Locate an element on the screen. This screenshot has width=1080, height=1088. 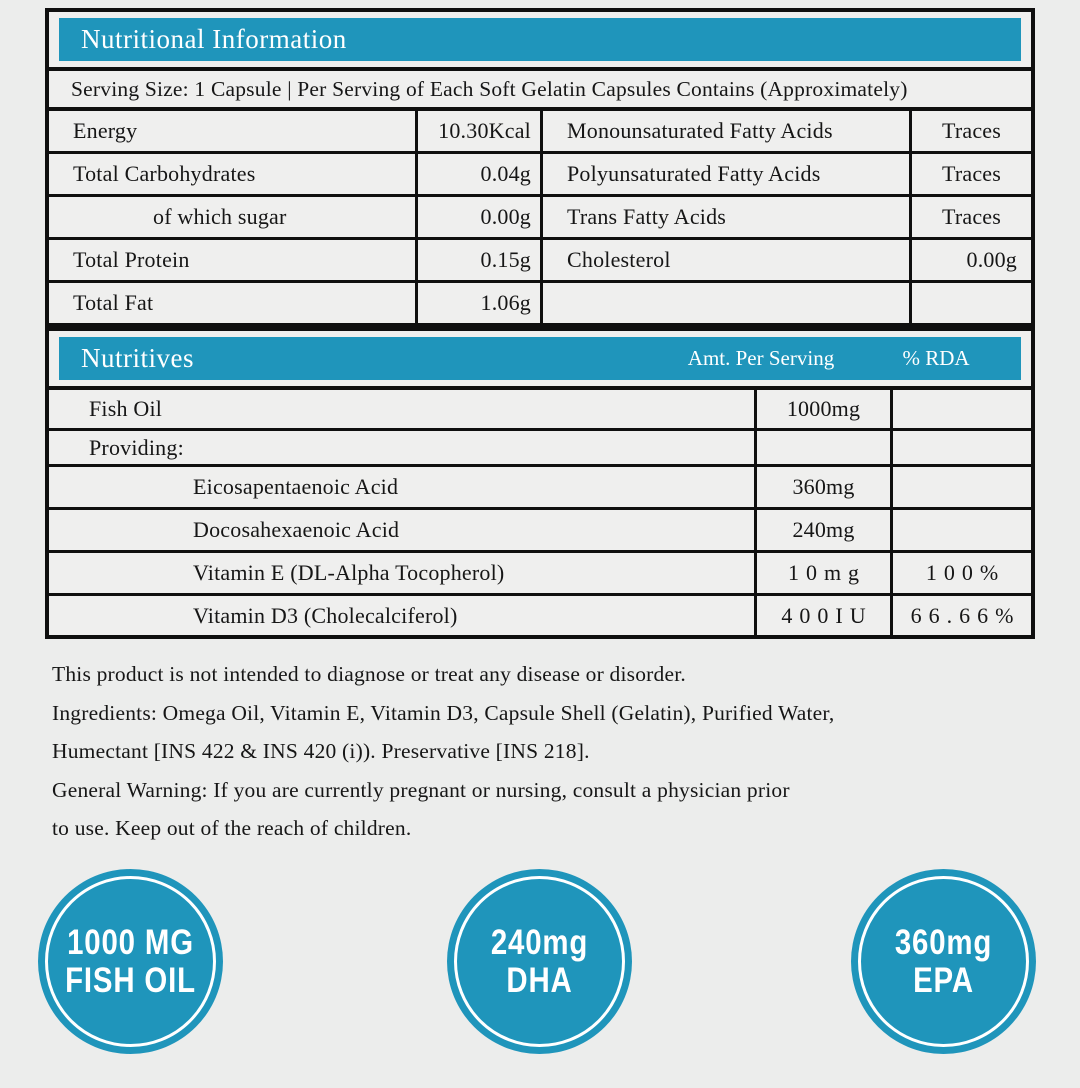
nutritives-title: Nutritives is located at coordinates (137, 358).